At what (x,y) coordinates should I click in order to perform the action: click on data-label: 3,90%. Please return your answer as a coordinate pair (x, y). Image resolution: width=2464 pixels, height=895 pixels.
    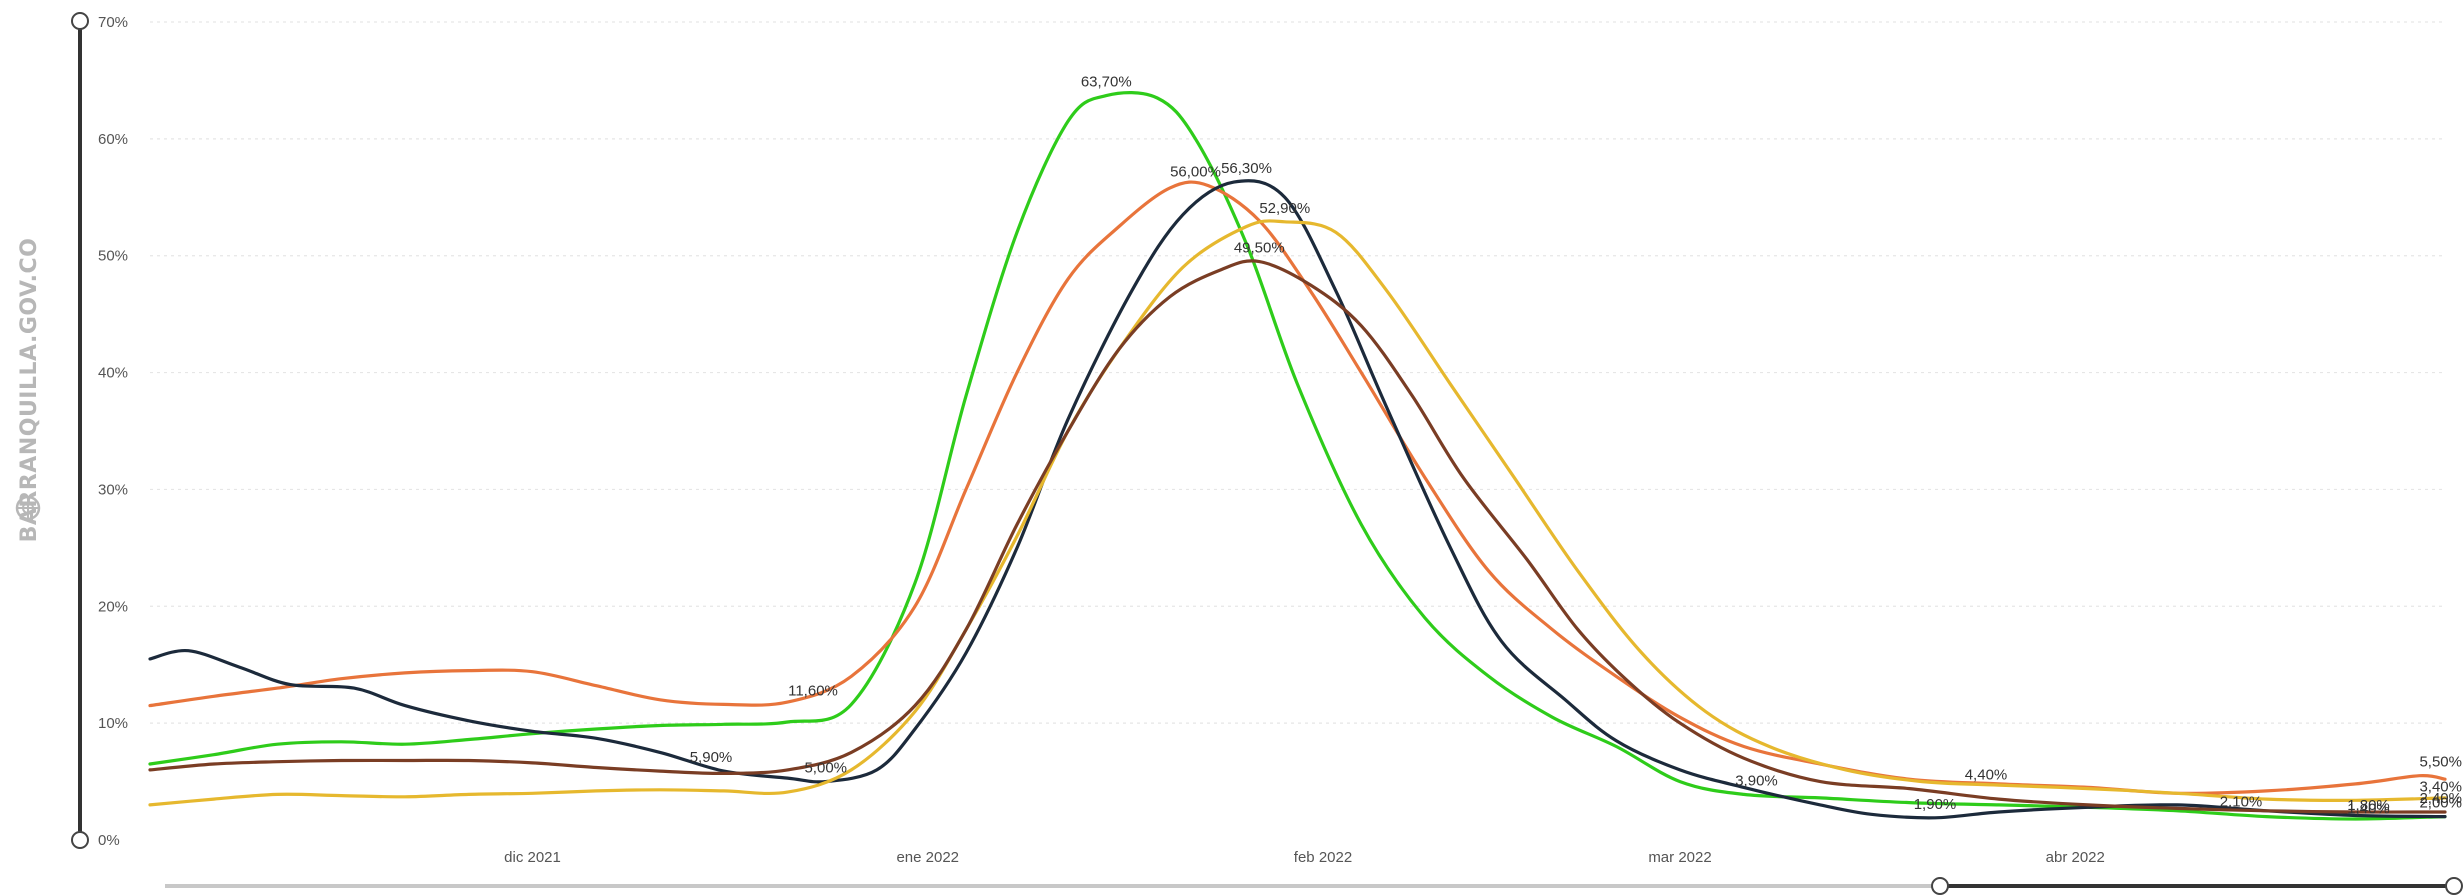
    Looking at the image, I should click on (1756, 780).